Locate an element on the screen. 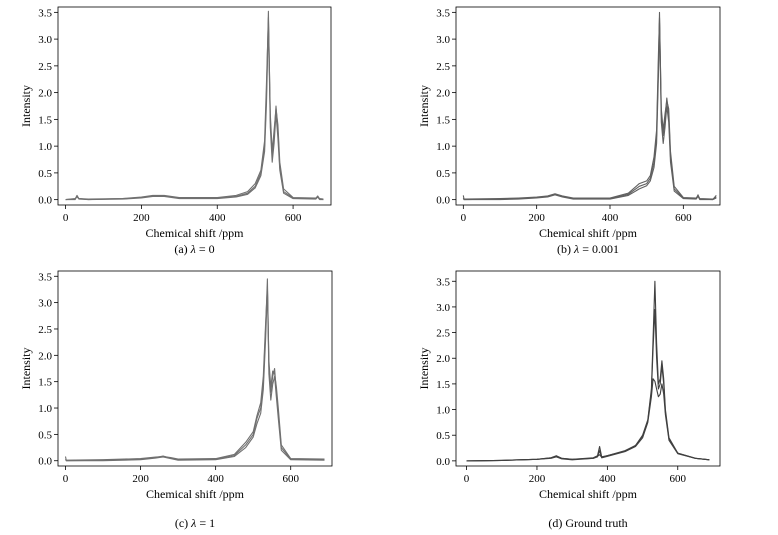 The width and height of the screenshot is (778, 535). chart-2-y-tick-label-3: 1.5 is located at coordinates (45, 383).